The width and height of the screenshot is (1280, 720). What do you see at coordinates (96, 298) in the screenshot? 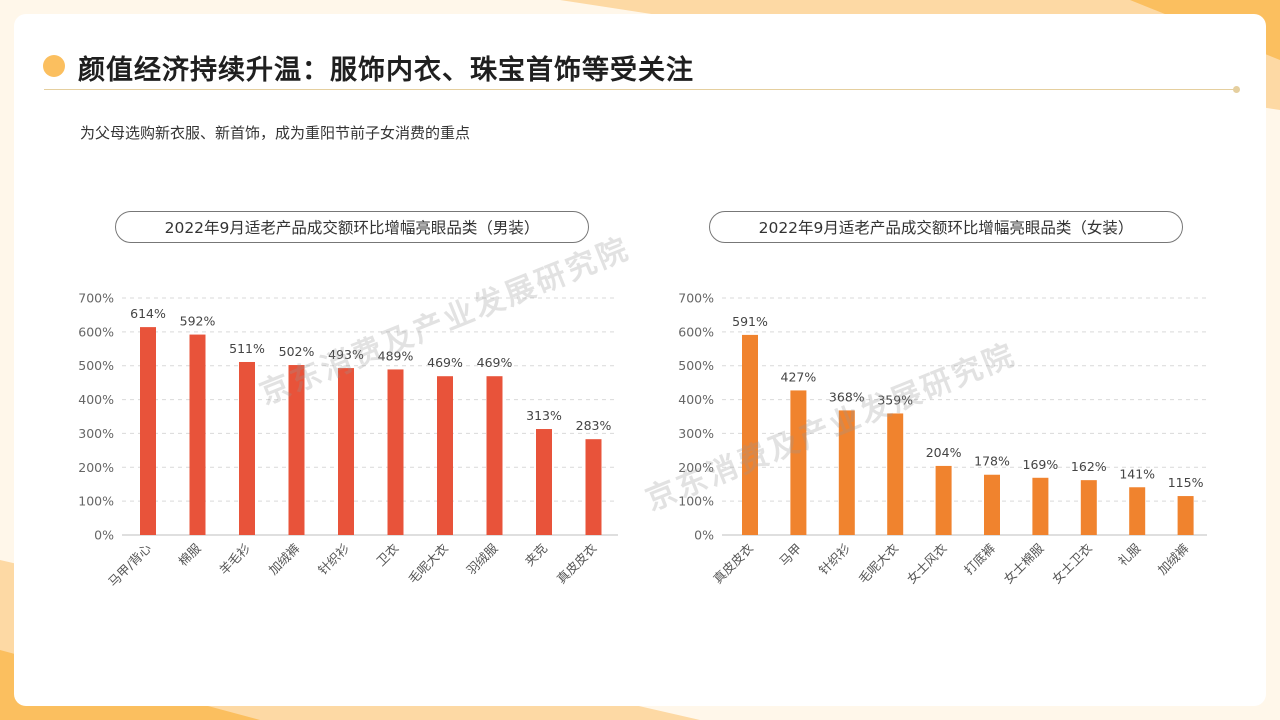
I see `men-y-tick-label: 700%` at bounding box center [96, 298].